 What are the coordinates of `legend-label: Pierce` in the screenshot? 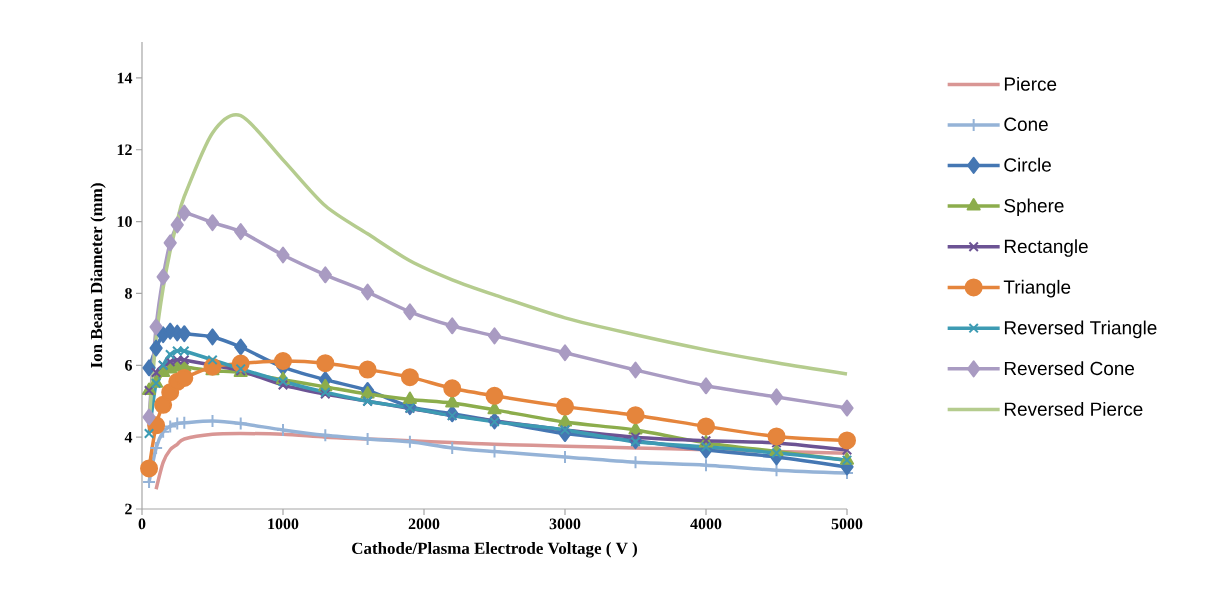 It's located at (1030, 83).